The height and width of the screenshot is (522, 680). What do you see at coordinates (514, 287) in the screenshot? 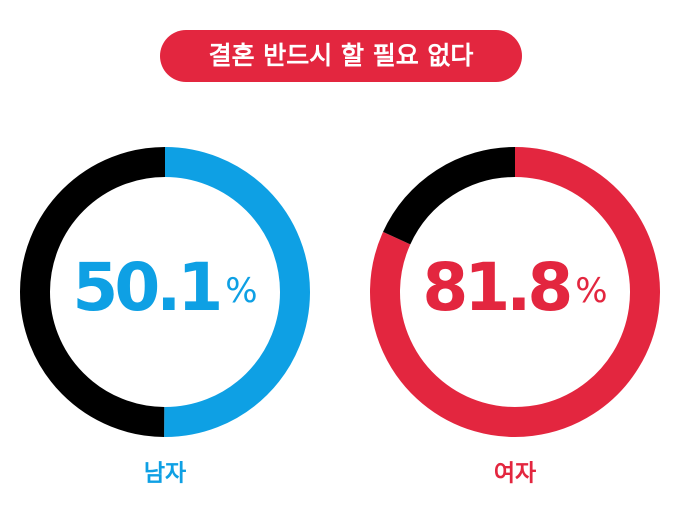
I see `value-label: 81.8%` at bounding box center [514, 287].